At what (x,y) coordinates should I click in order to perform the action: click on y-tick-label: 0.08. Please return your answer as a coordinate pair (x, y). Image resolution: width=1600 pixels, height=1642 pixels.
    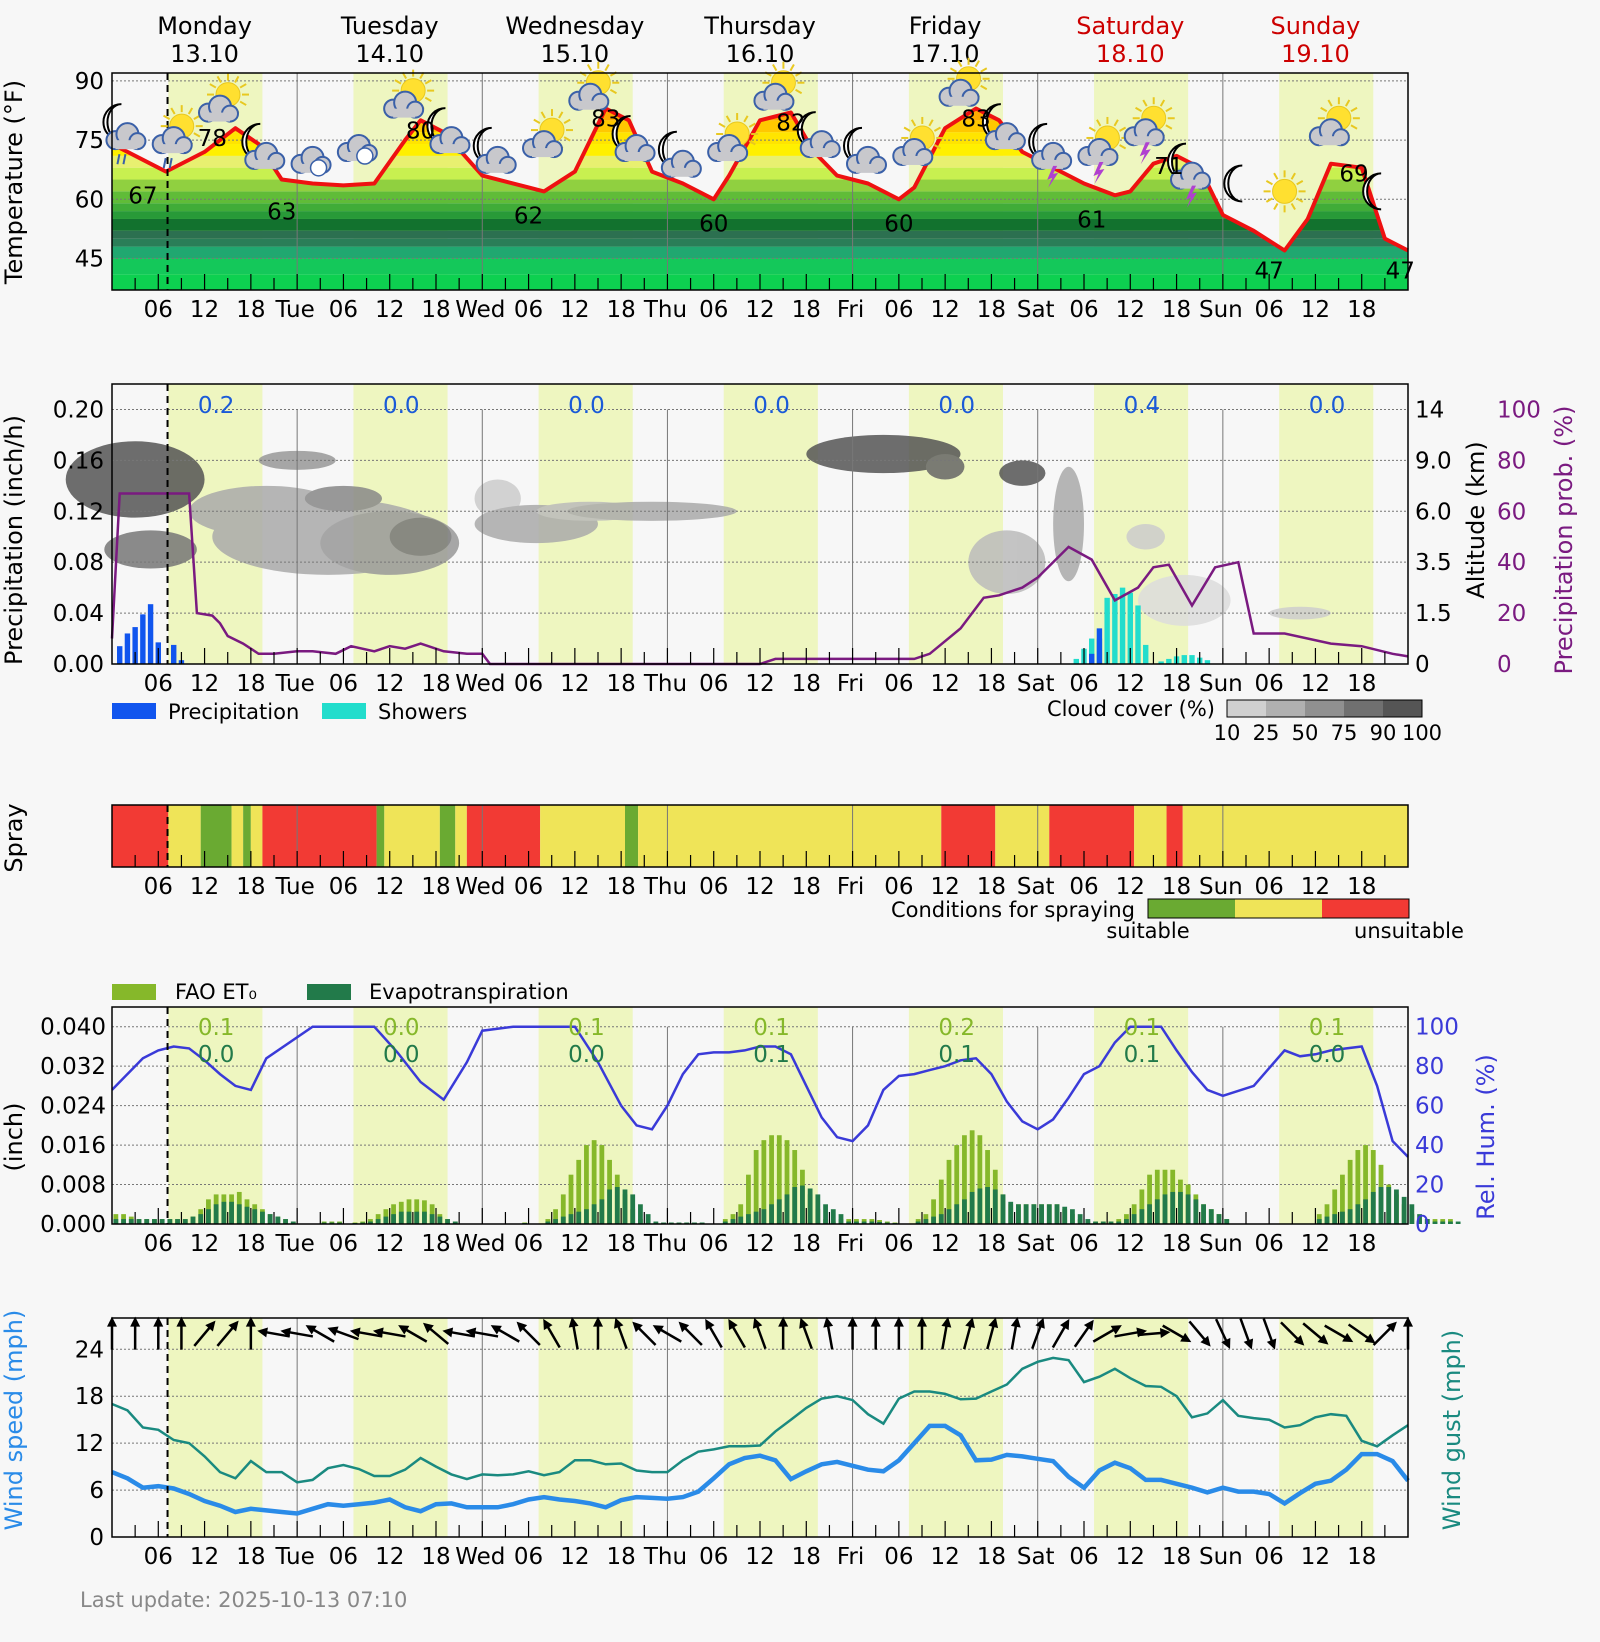
    Looking at the image, I should click on (78, 563).